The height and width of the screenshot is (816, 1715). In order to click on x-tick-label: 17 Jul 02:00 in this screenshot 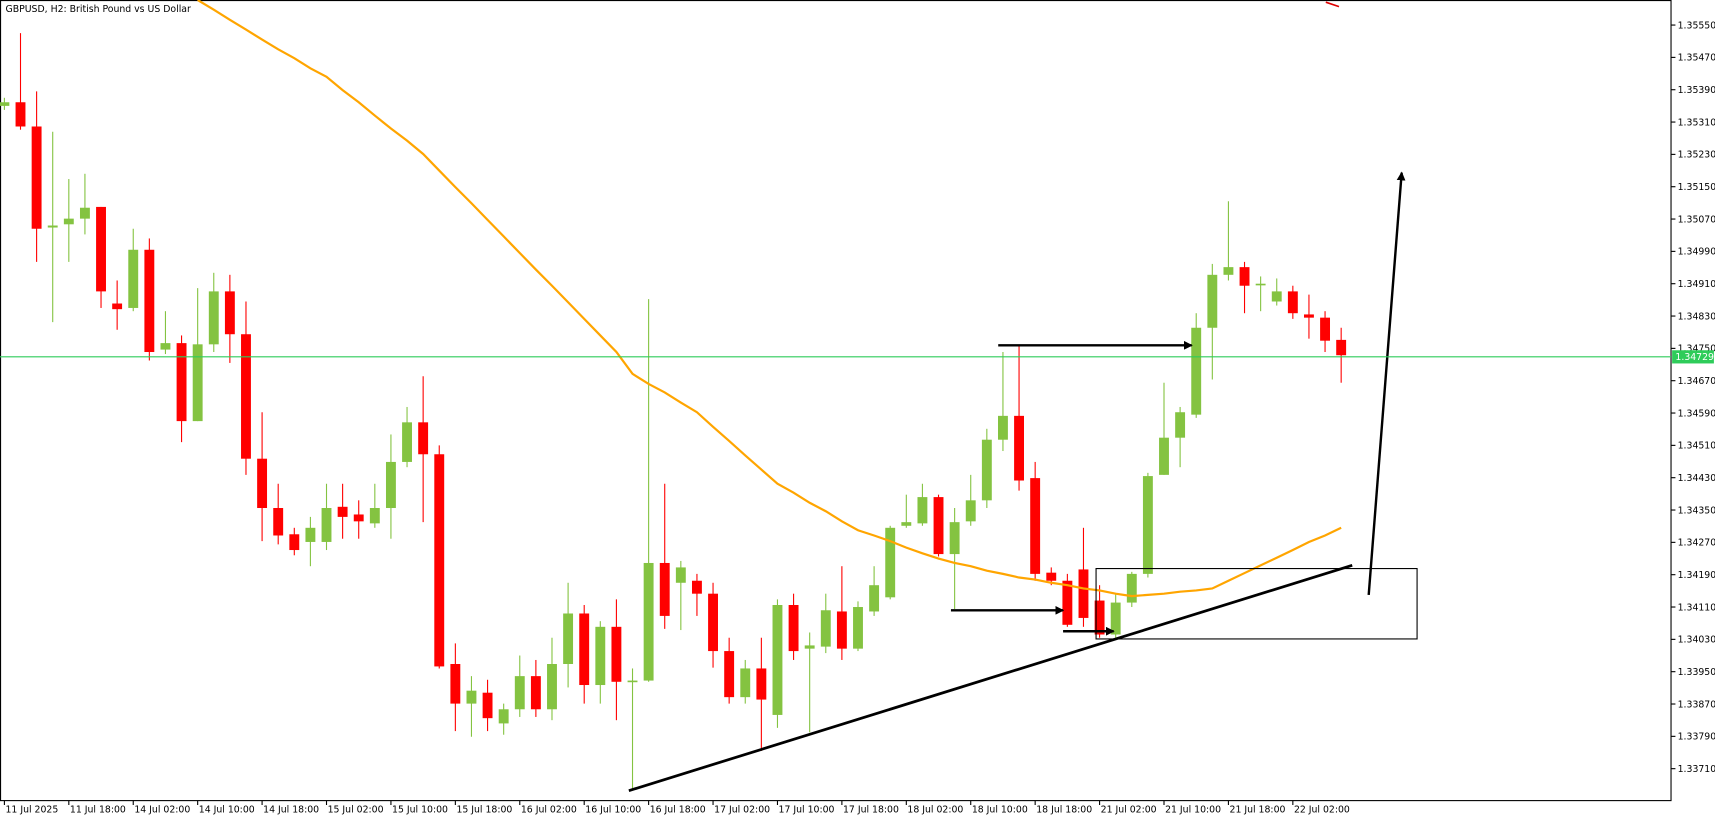, I will do `click(742, 810)`.